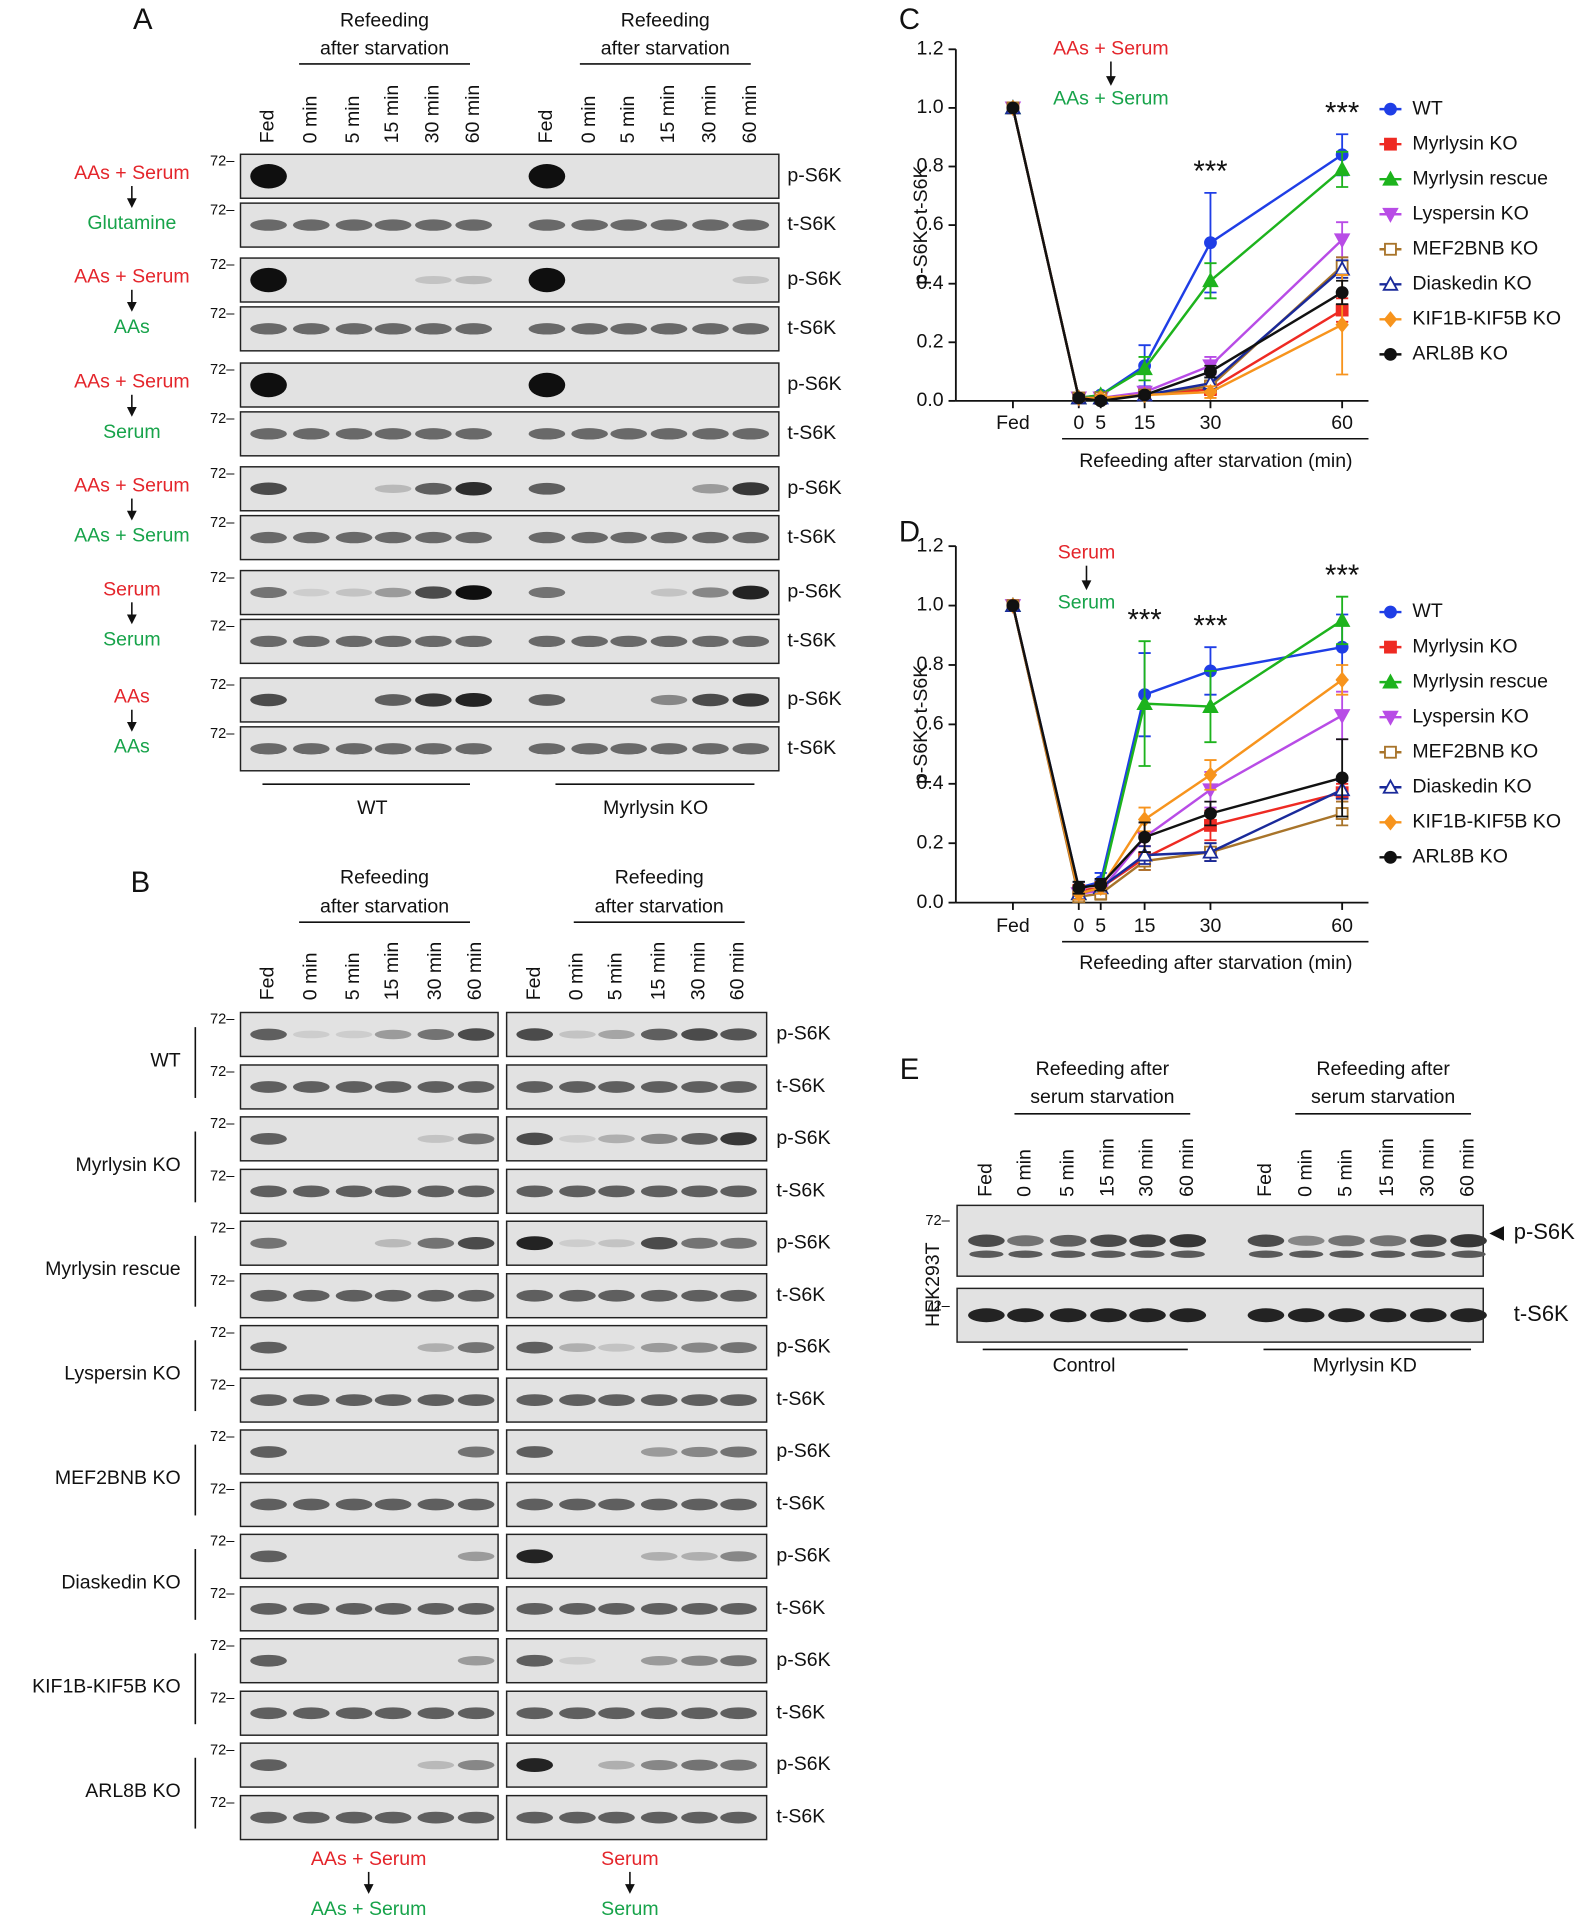 The height and width of the screenshot is (1920, 1587). I want to click on y-tick-label: 0.4, so click(930, 783).